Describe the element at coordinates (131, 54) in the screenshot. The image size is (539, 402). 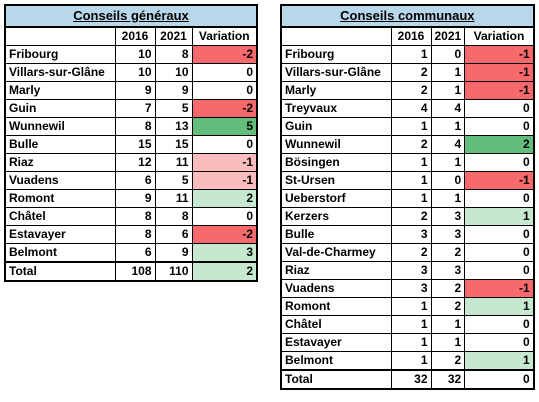
I see `table-row: Fribourg 10 8 -2` at that location.